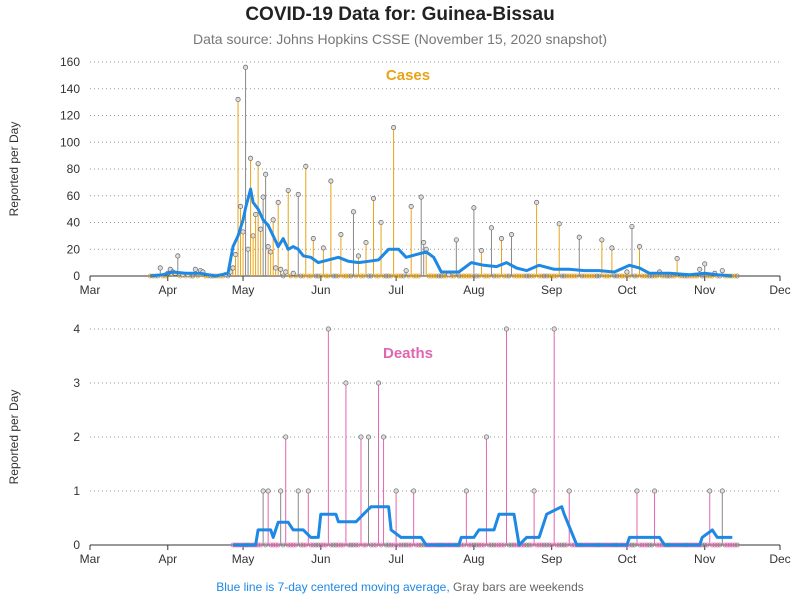  I want to click on x-tick-label: Mar, so click(90, 559).